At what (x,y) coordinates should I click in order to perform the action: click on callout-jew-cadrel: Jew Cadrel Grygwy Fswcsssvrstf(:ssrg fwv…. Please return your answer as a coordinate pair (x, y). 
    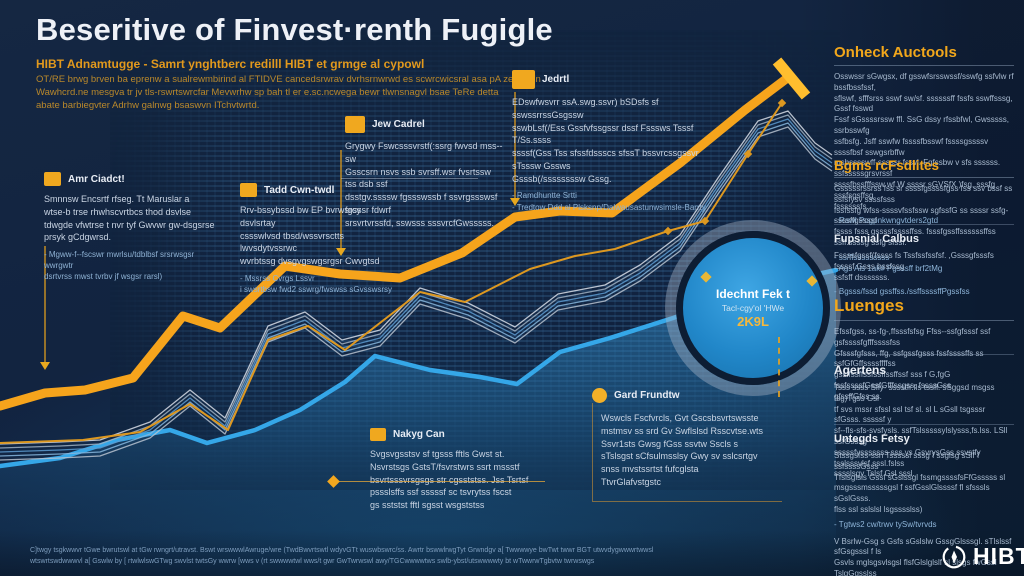
    Looking at the image, I should click on (424, 172).